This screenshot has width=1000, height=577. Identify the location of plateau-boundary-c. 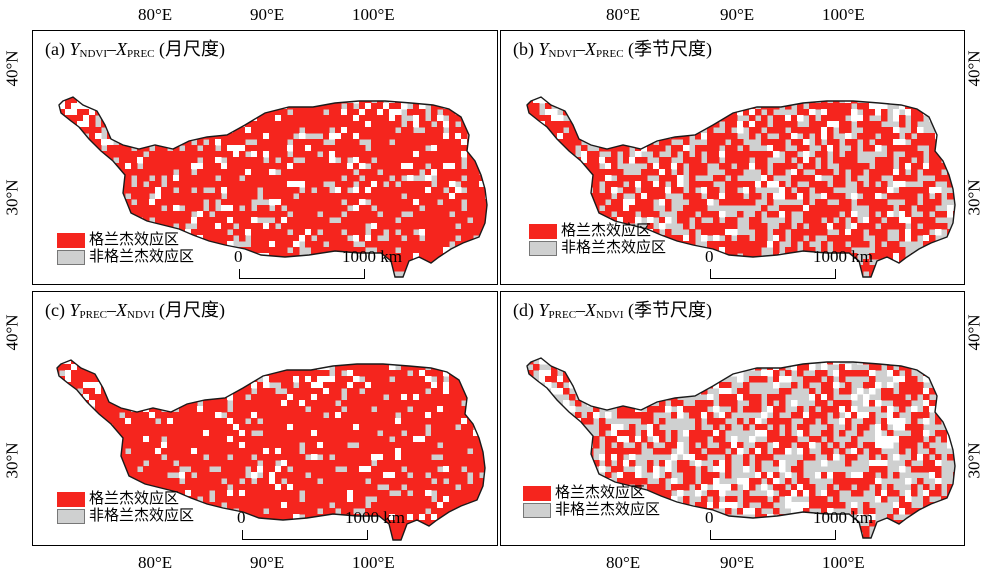
(271, 450).